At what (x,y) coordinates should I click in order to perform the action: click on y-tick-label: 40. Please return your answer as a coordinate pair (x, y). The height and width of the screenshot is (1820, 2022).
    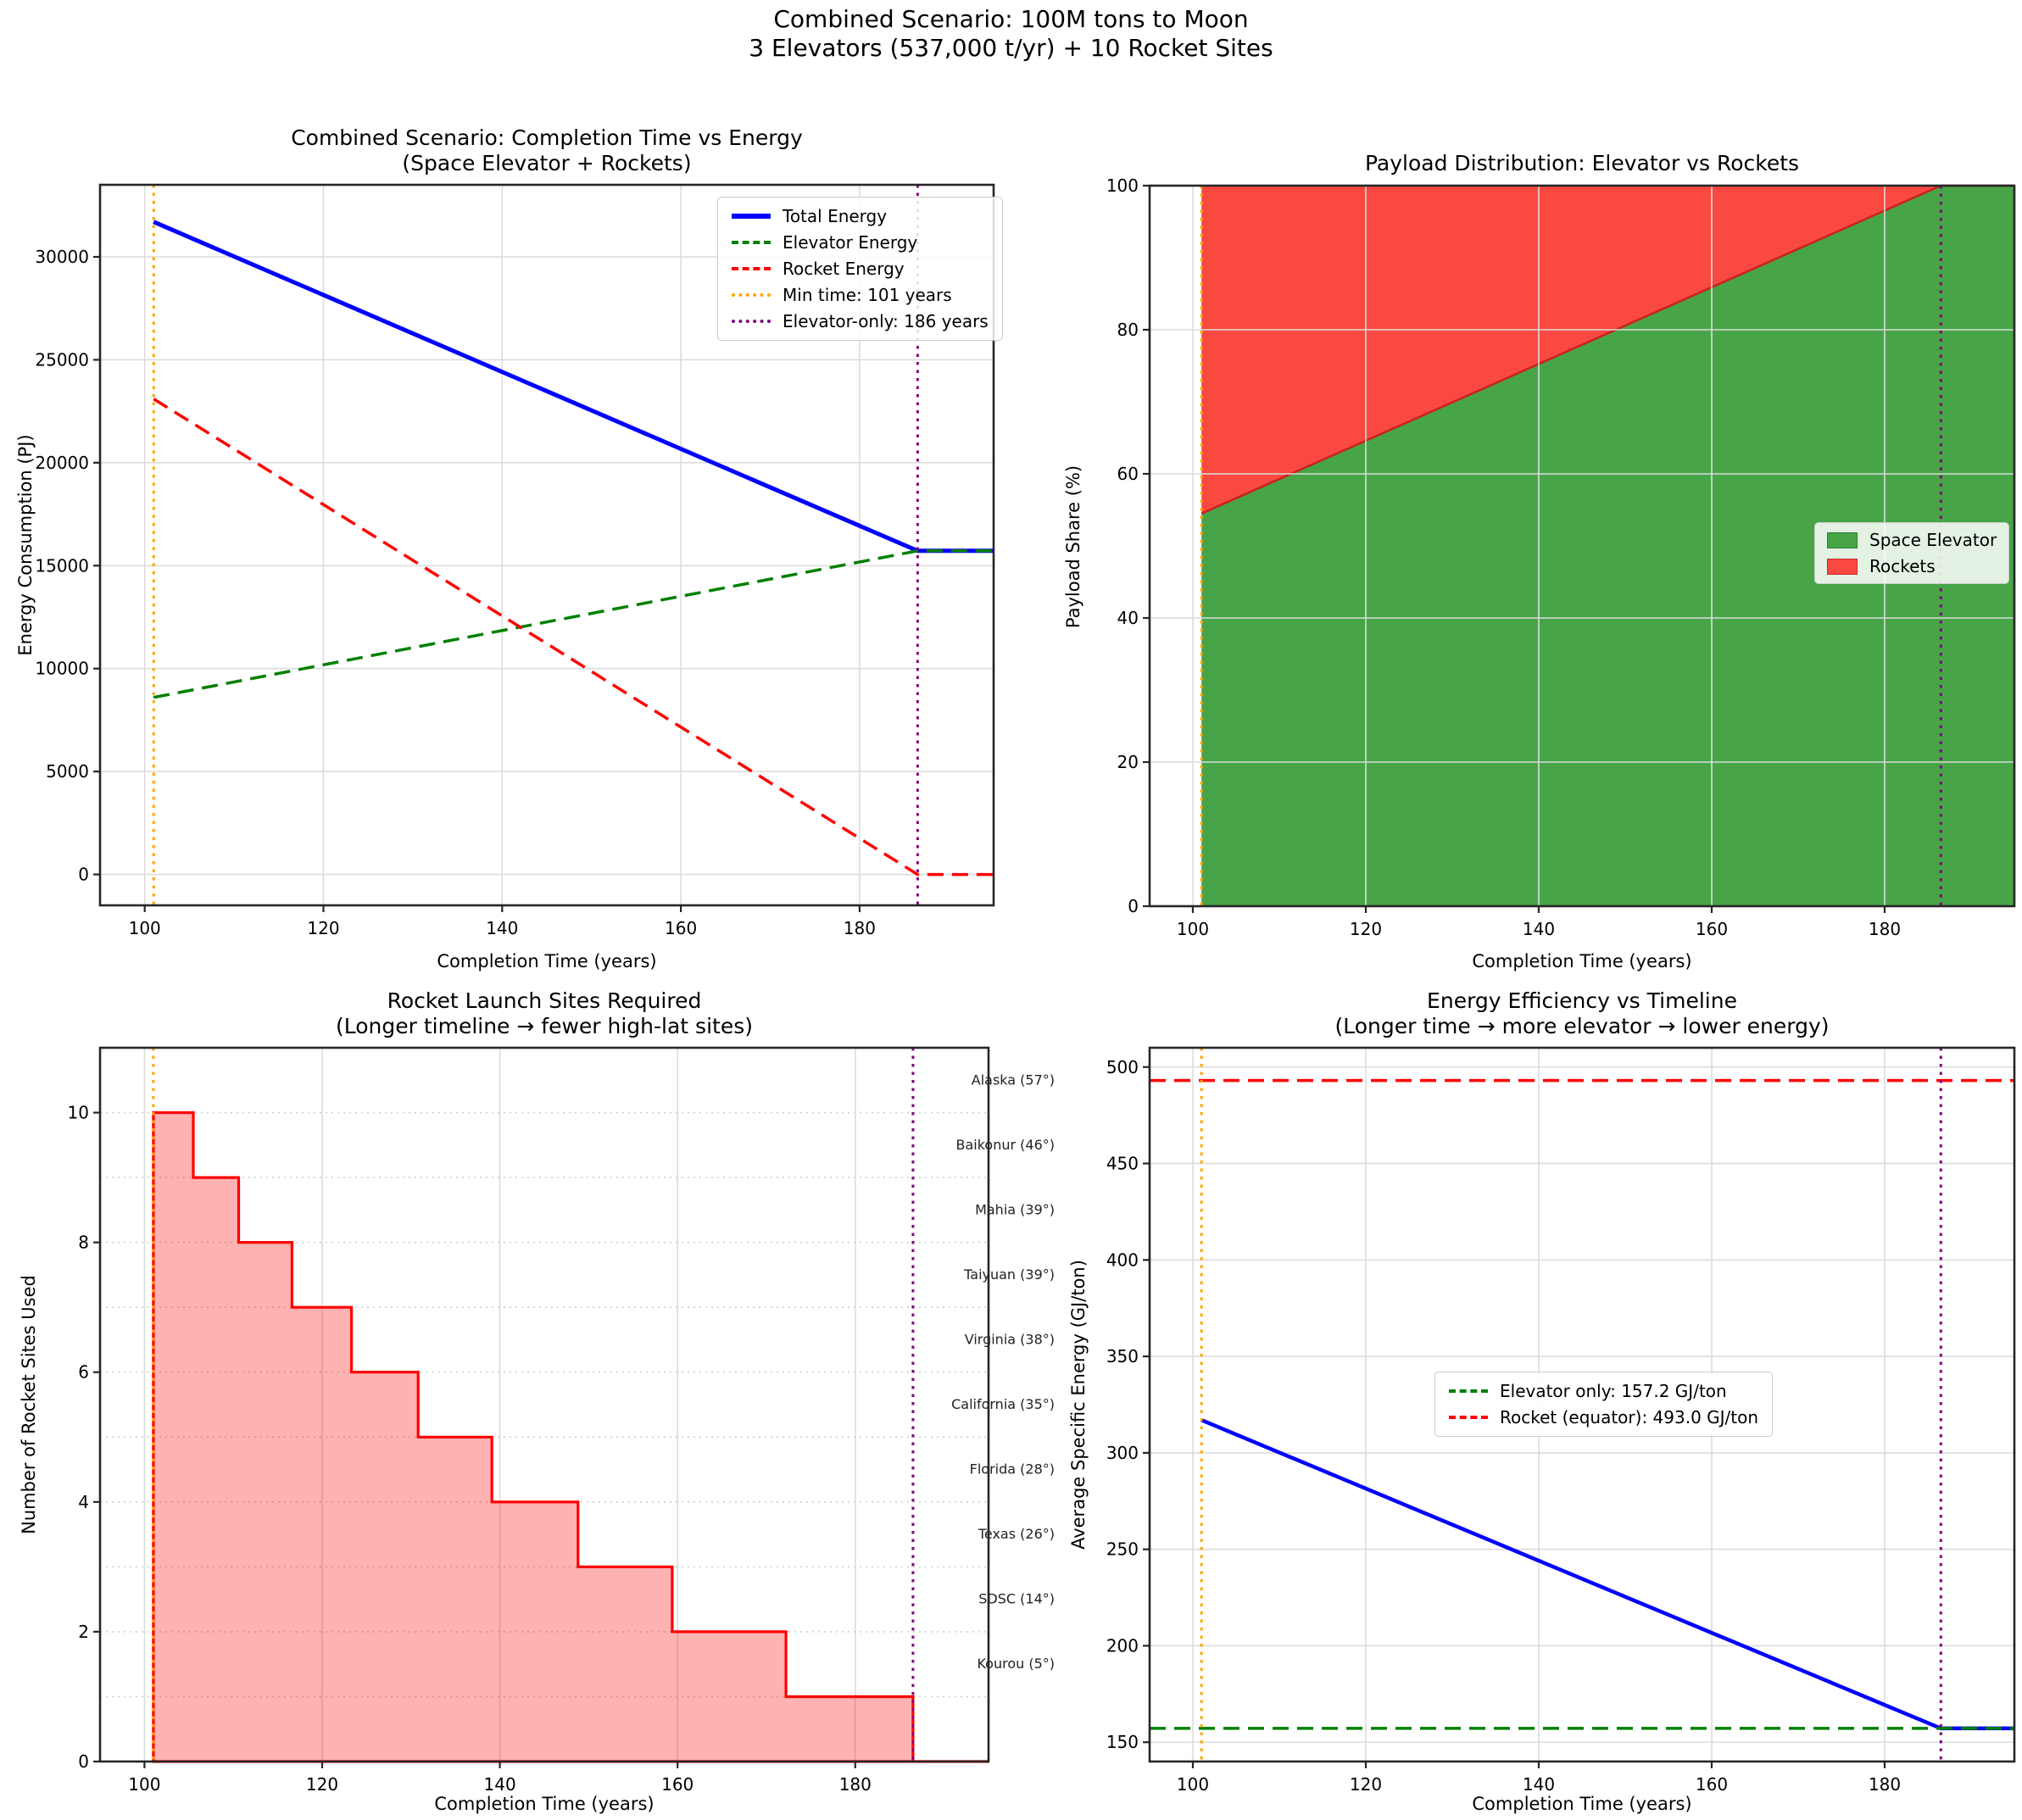
    Looking at the image, I should click on (1128, 618).